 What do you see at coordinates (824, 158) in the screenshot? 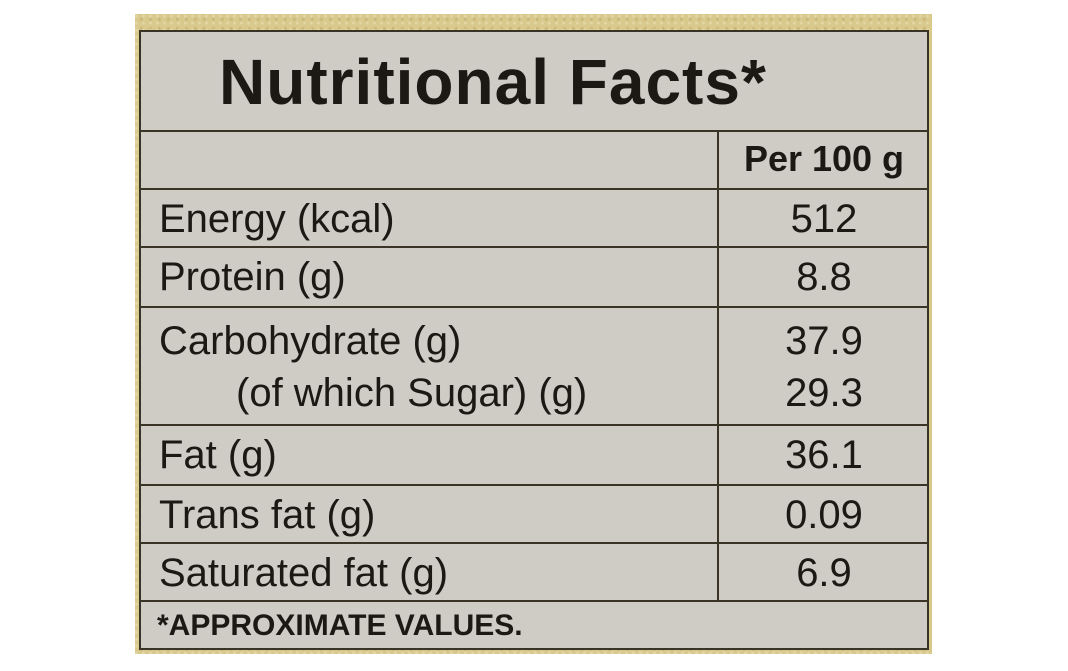
I see `per-100g-header: Per 100 g` at bounding box center [824, 158].